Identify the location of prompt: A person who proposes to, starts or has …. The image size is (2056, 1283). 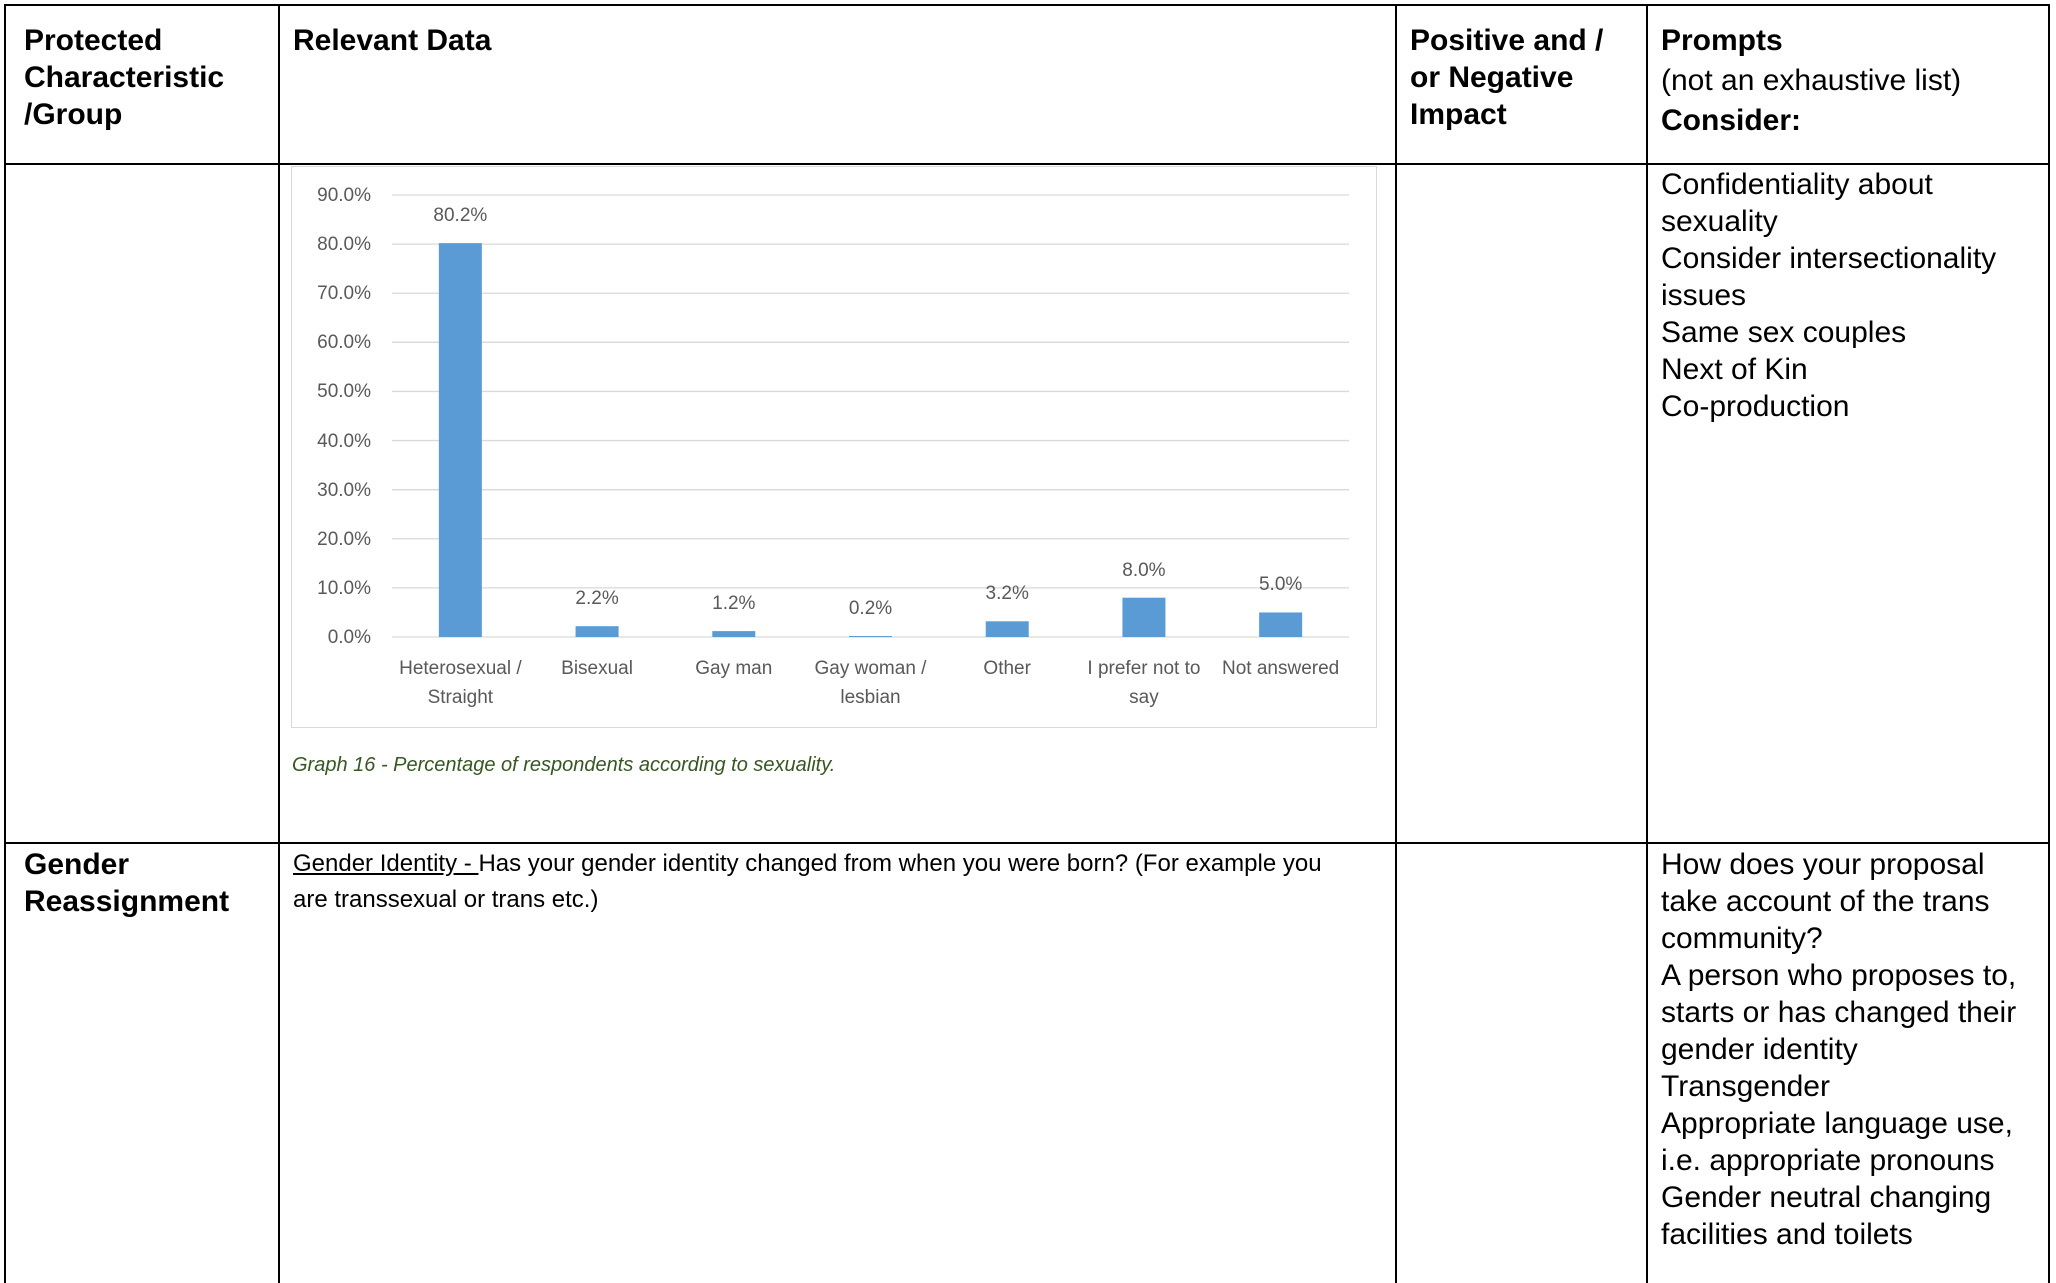
(1839, 1012).